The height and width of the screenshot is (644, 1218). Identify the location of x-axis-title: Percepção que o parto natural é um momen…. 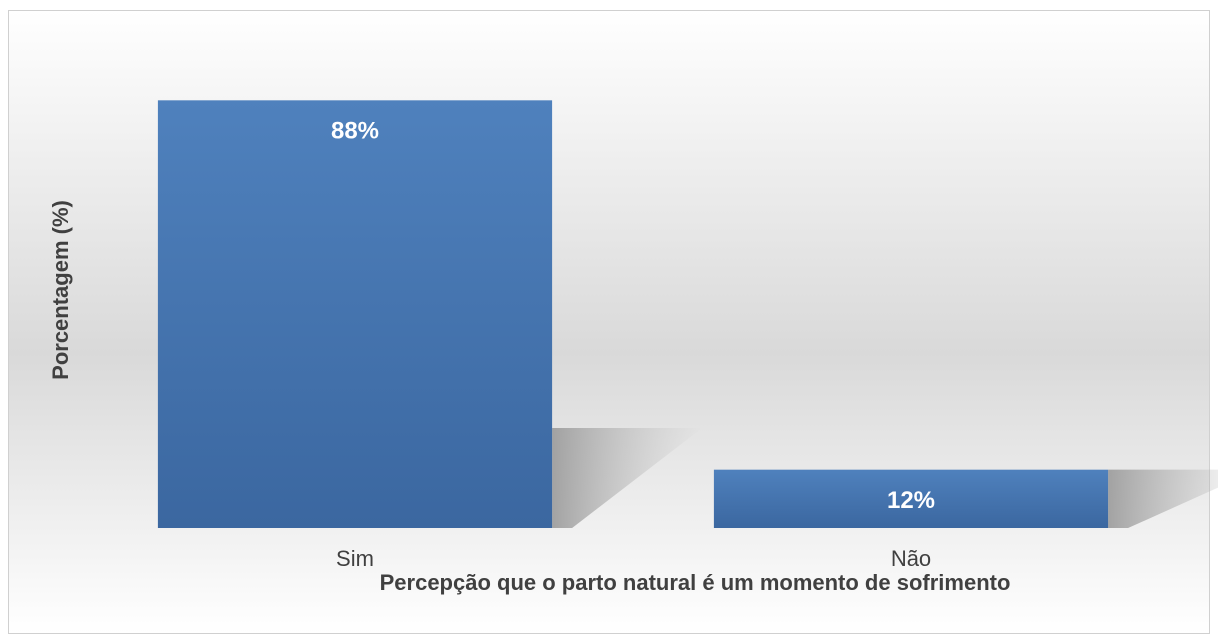
(695, 582).